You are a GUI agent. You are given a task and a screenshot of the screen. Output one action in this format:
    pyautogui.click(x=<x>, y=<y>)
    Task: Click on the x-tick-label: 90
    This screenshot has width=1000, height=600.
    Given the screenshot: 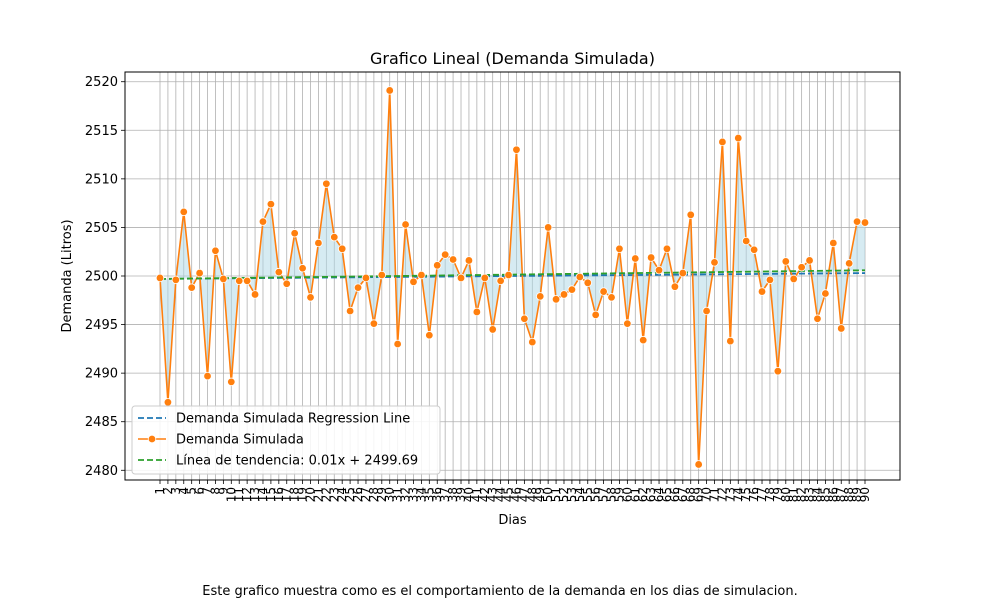 What is the action you would take?
    pyautogui.click(x=865, y=494)
    